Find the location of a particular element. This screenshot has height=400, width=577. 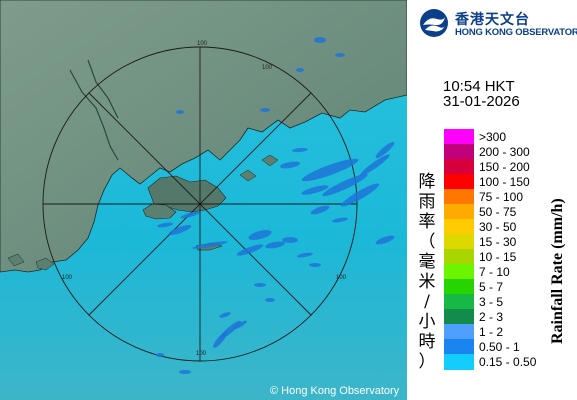

legend-item: 100 - 150 is located at coordinates (509, 182).